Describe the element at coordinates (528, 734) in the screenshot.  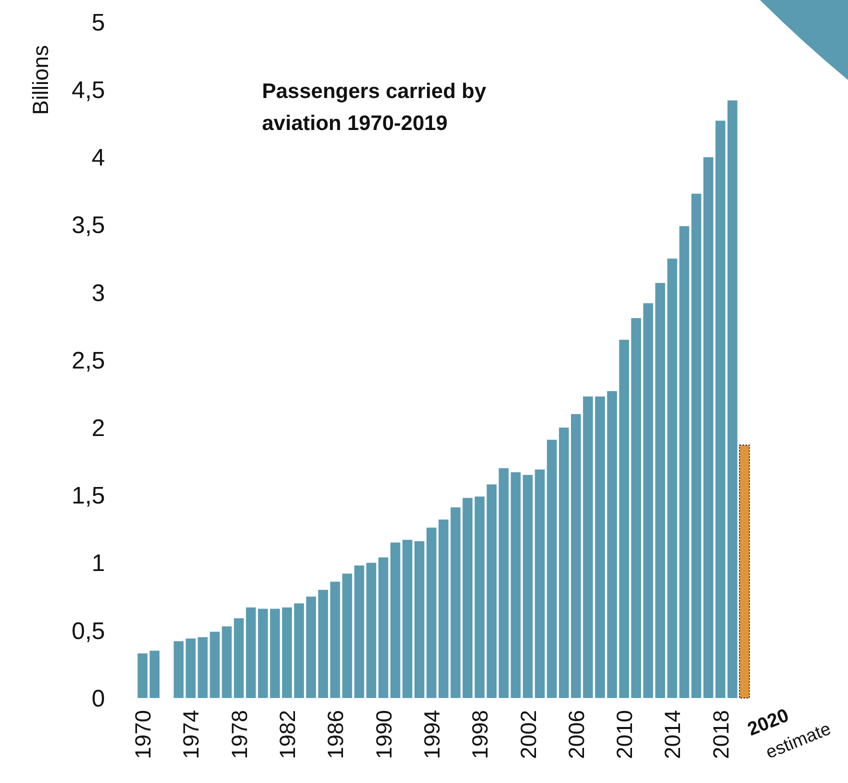
I see `x-tick-label: 2002` at that location.